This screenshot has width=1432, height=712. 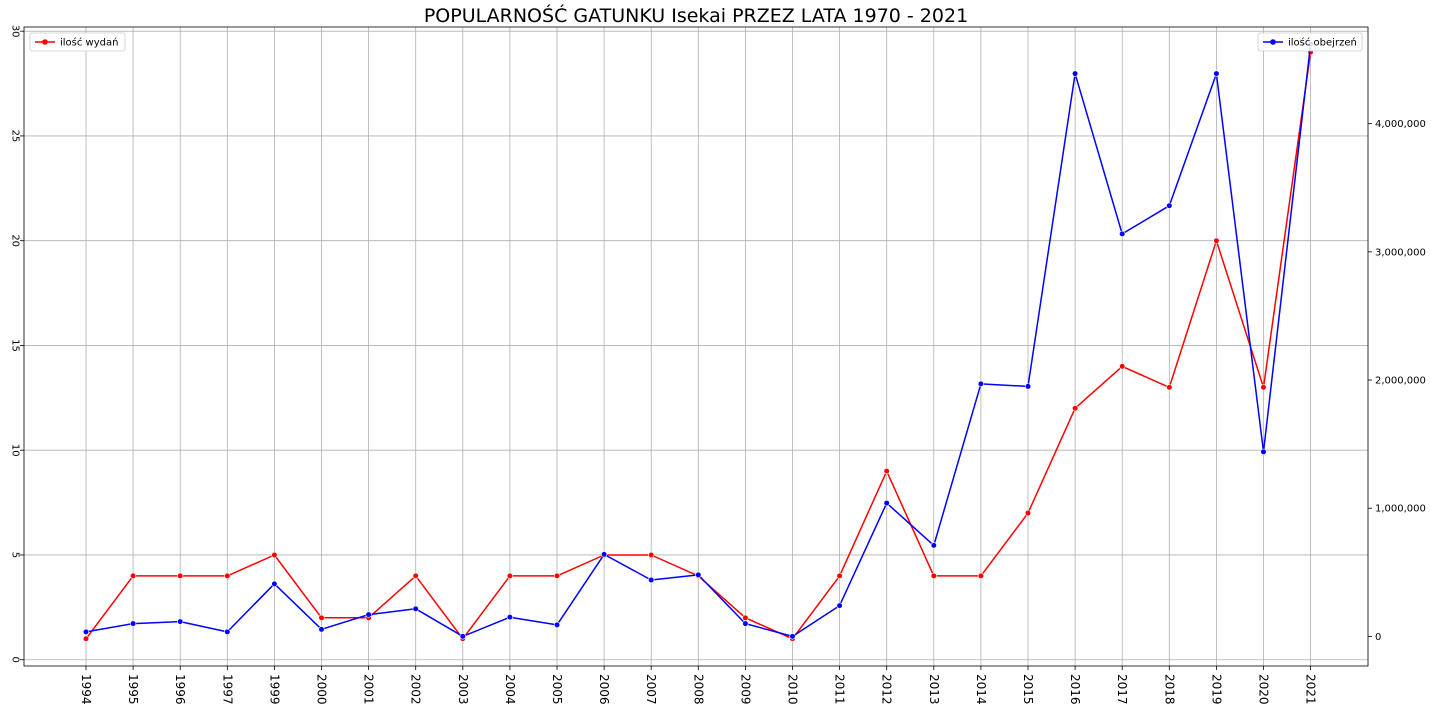 I want to click on x-tick-label: 2018, so click(x=1169, y=689).